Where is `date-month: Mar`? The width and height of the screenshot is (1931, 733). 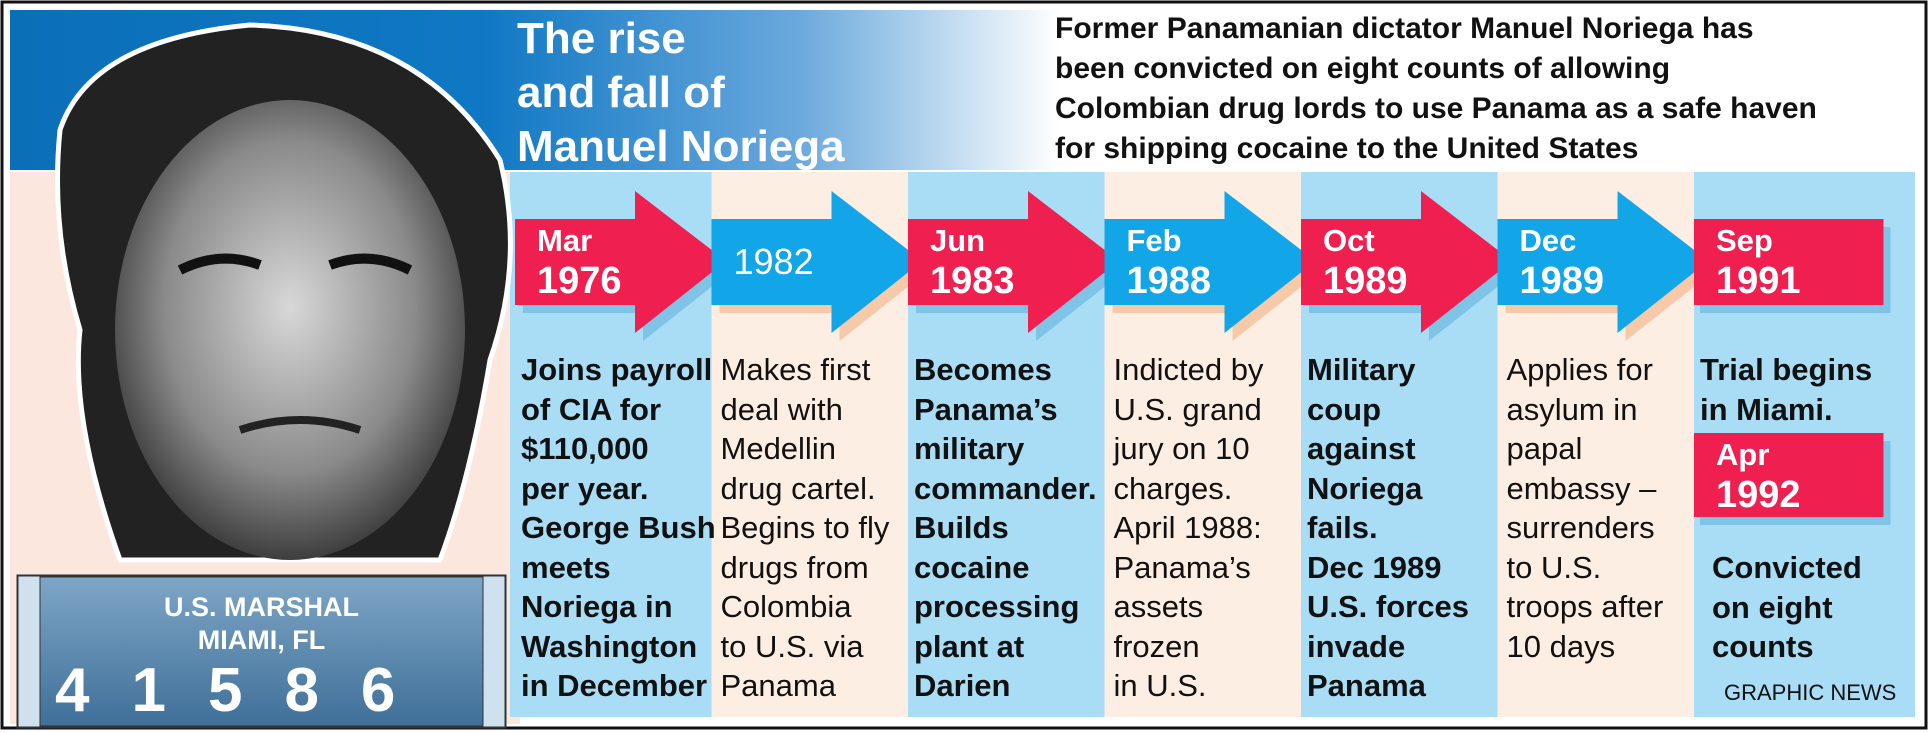
date-month: Mar is located at coordinates (565, 240).